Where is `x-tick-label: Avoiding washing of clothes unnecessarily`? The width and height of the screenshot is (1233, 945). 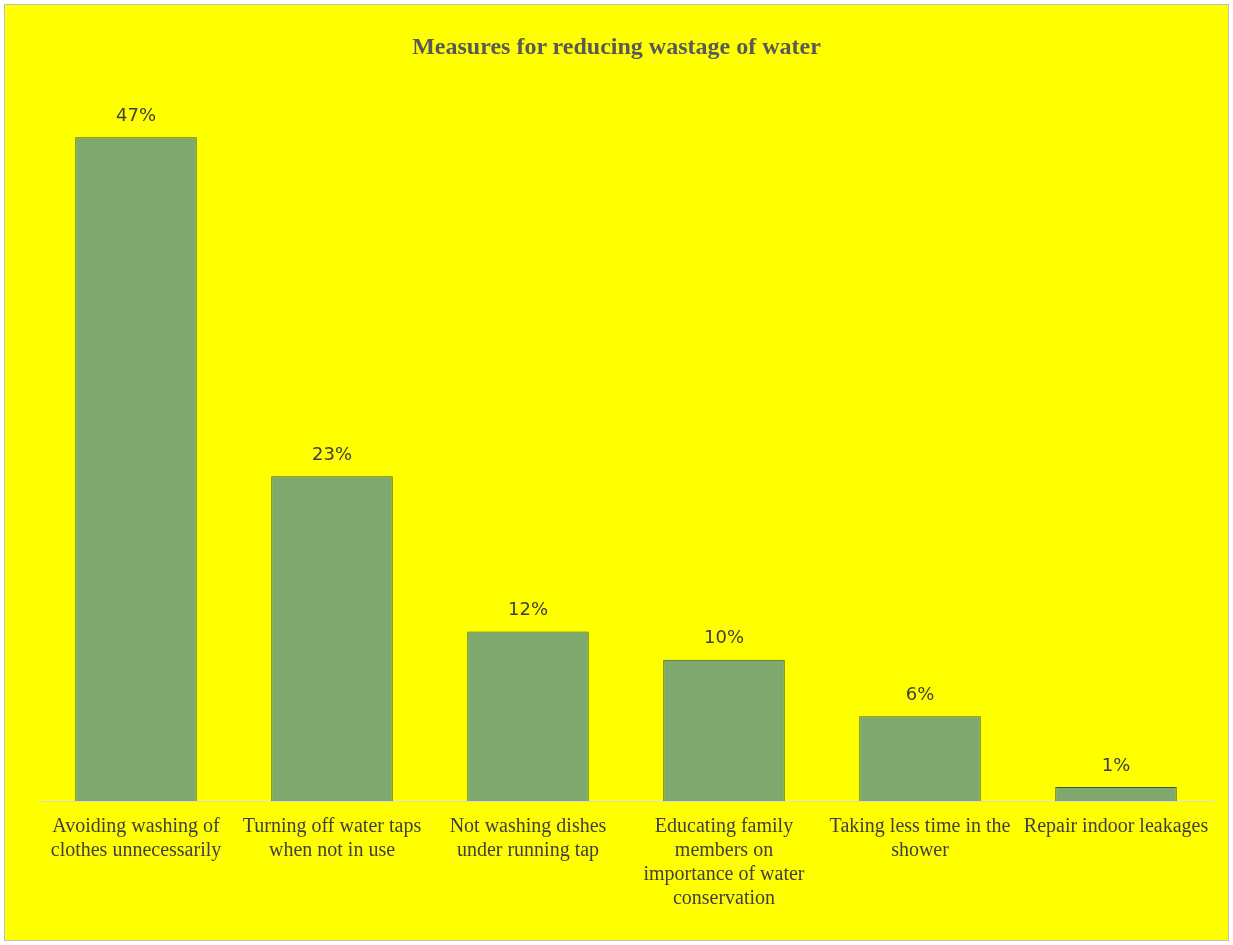
x-tick-label: Avoiding washing of clothes unnecessarily is located at coordinates (136, 838).